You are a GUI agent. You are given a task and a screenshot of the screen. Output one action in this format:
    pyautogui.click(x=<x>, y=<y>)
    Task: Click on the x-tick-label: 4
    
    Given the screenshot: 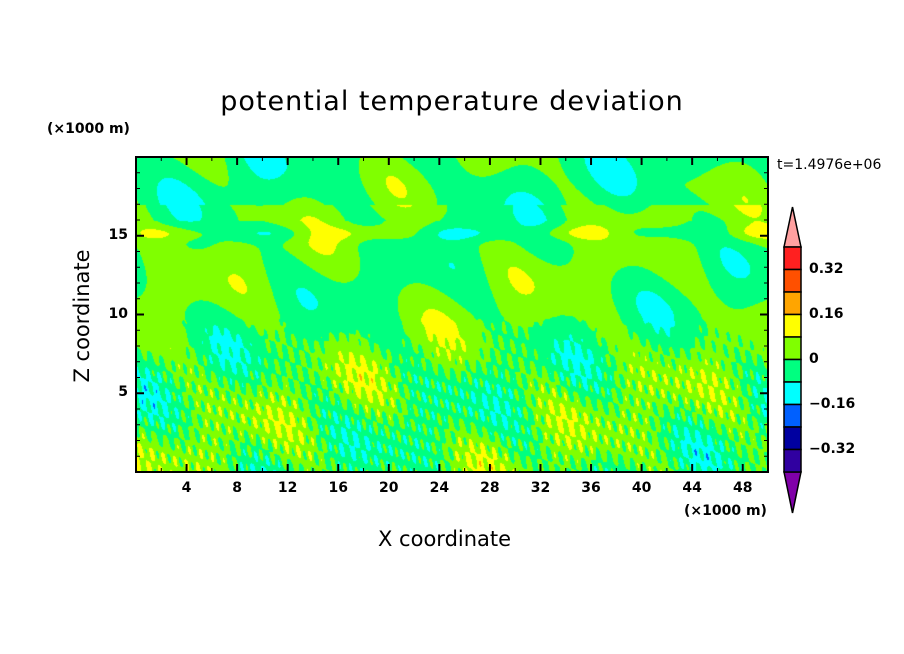 What is the action you would take?
    pyautogui.click(x=186, y=488)
    